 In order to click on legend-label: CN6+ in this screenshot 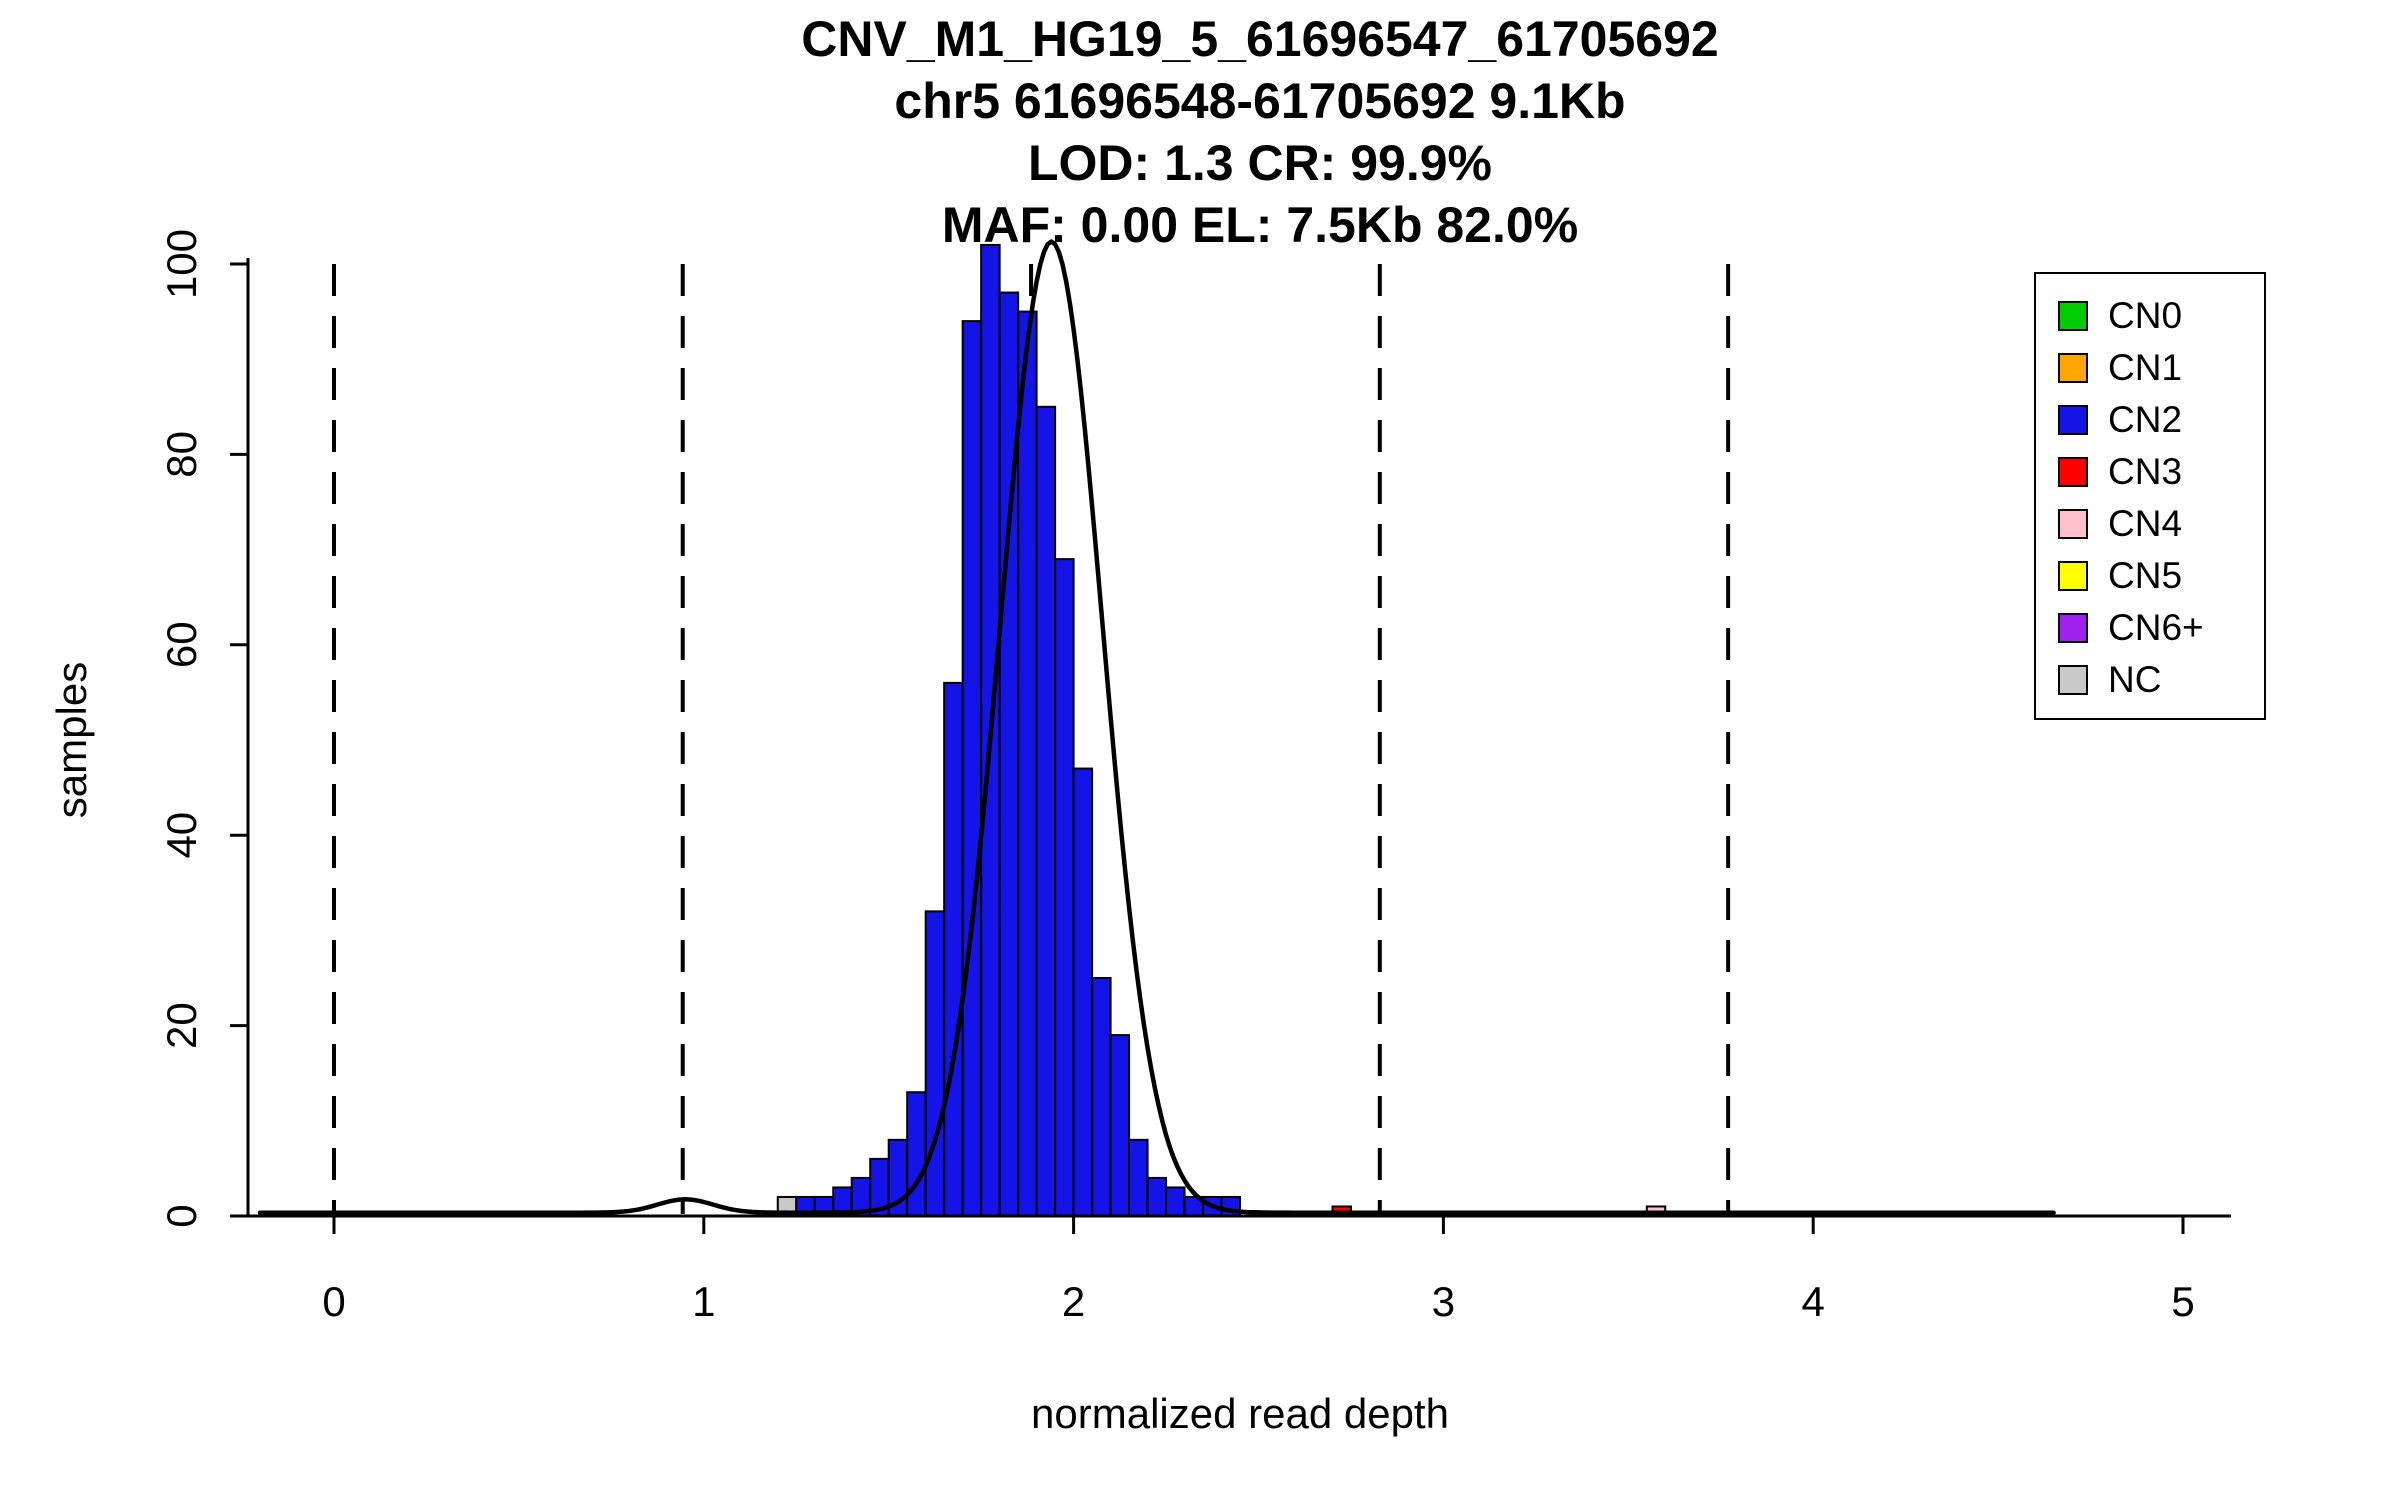, I will do `click(2156, 627)`.